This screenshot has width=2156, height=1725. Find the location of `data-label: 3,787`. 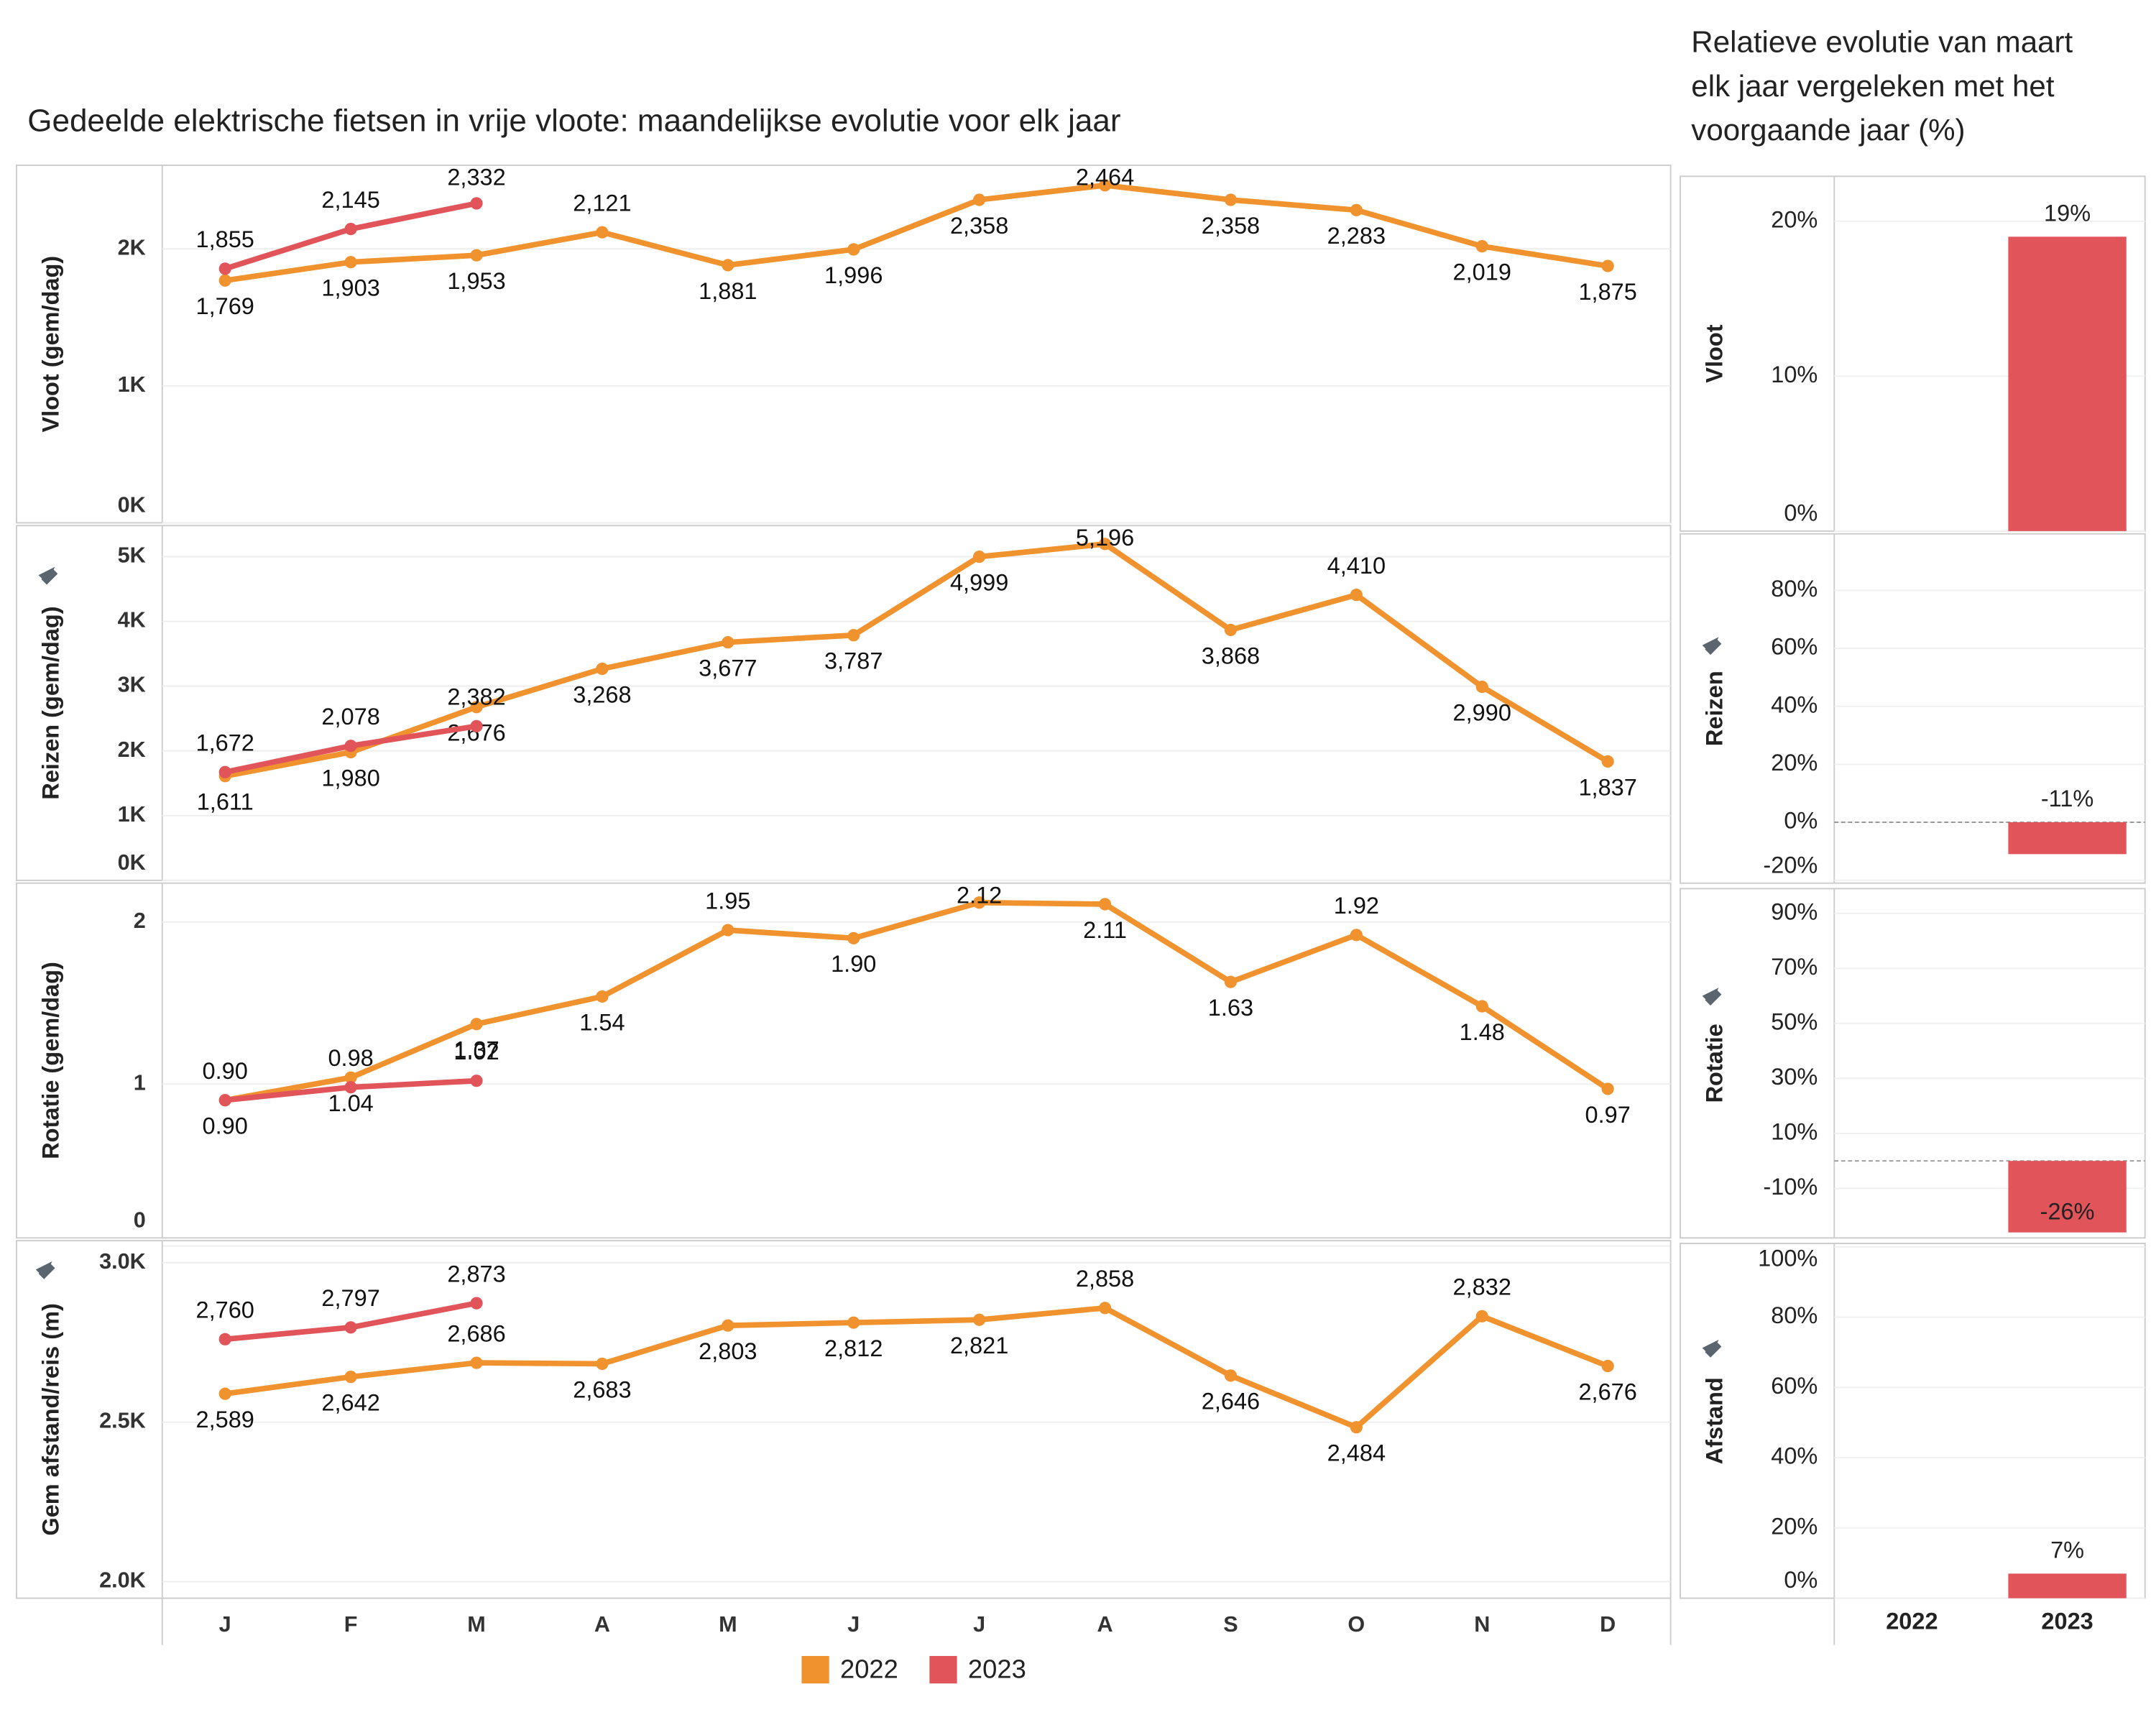

data-label: 3,787 is located at coordinates (854, 661).